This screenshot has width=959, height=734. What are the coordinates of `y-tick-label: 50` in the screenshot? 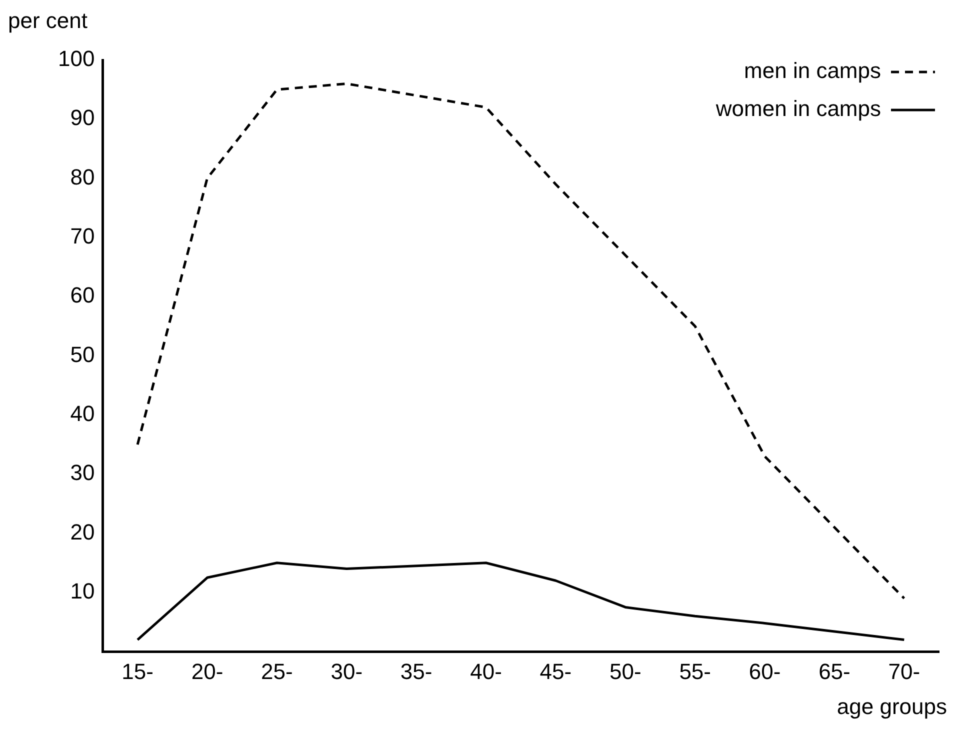 It's located at (82, 354).